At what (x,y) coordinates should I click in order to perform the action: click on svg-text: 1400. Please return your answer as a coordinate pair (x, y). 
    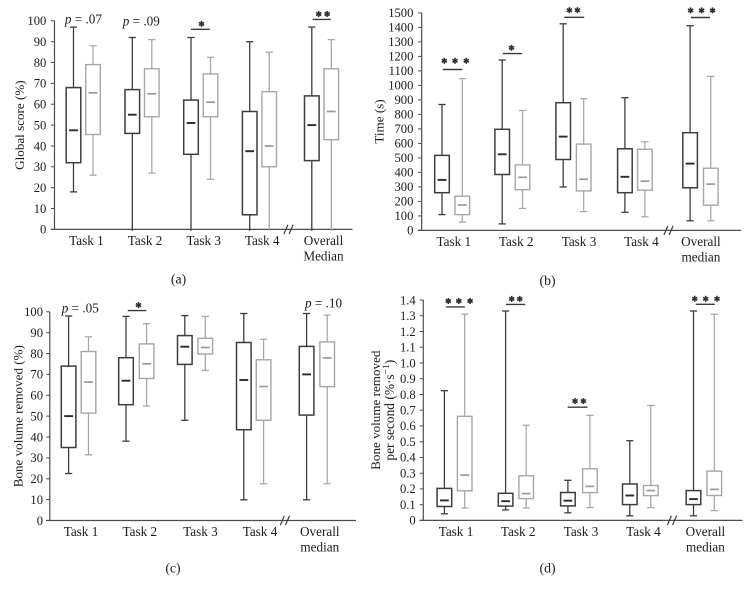
    Looking at the image, I should click on (400, 28).